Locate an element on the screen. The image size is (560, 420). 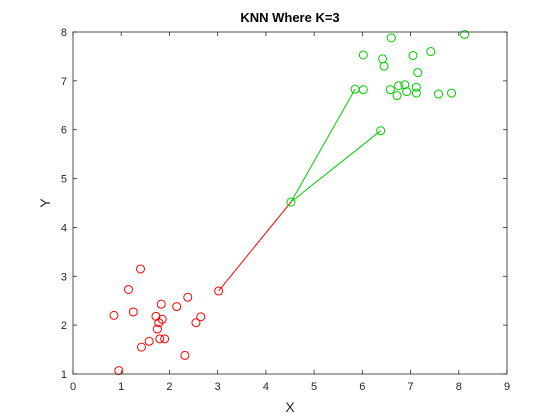
y-tick-label-7: 7 is located at coordinates (64, 82).